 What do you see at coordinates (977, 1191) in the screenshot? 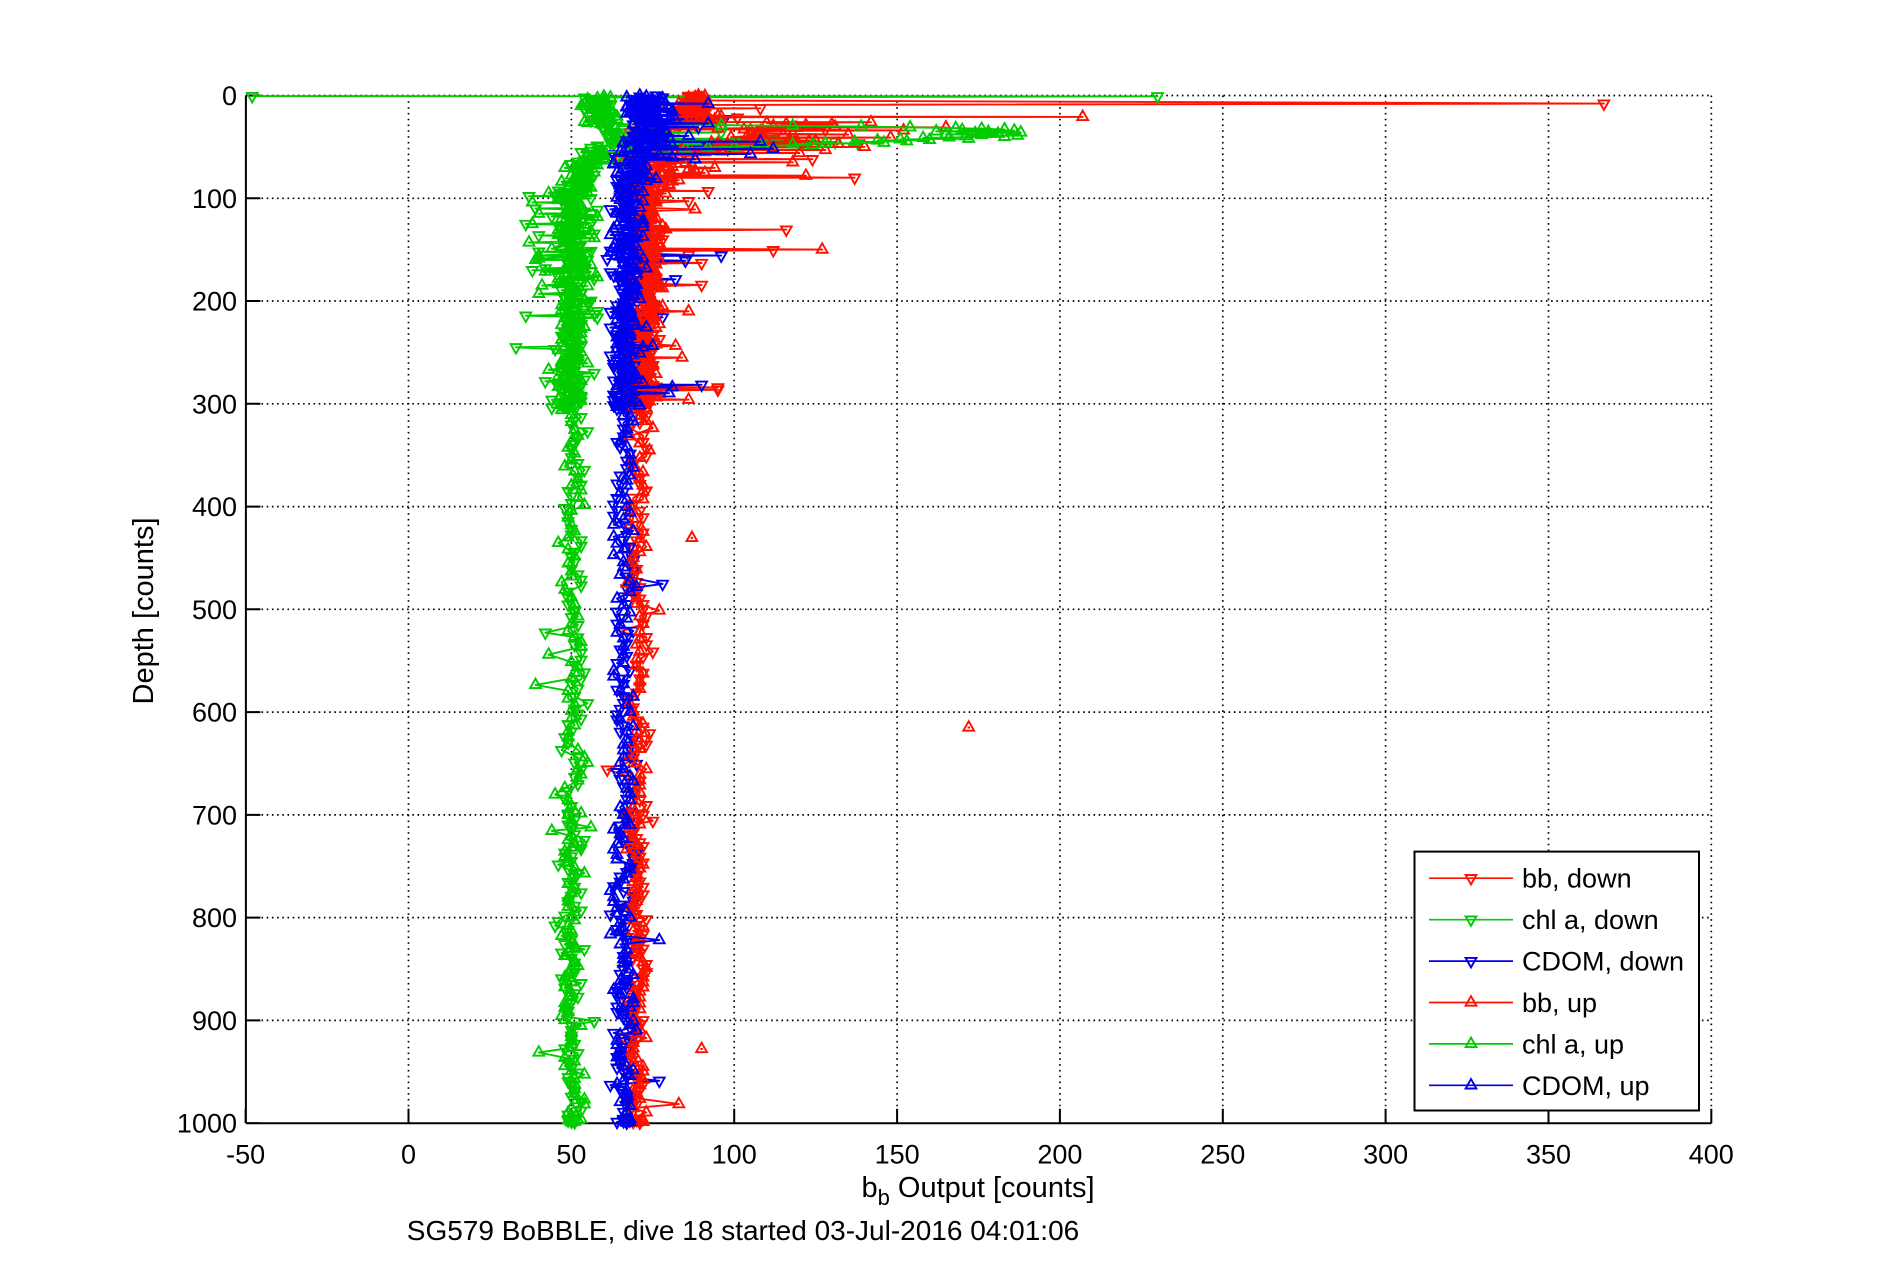
I see `svg-text: bb Output [counts]` at bounding box center [977, 1191].